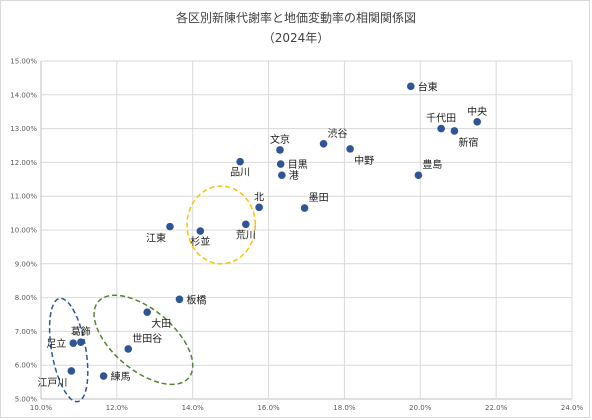 The image size is (592, 420). I want to click on y-tick-label: 15.00%, so click(23, 62).